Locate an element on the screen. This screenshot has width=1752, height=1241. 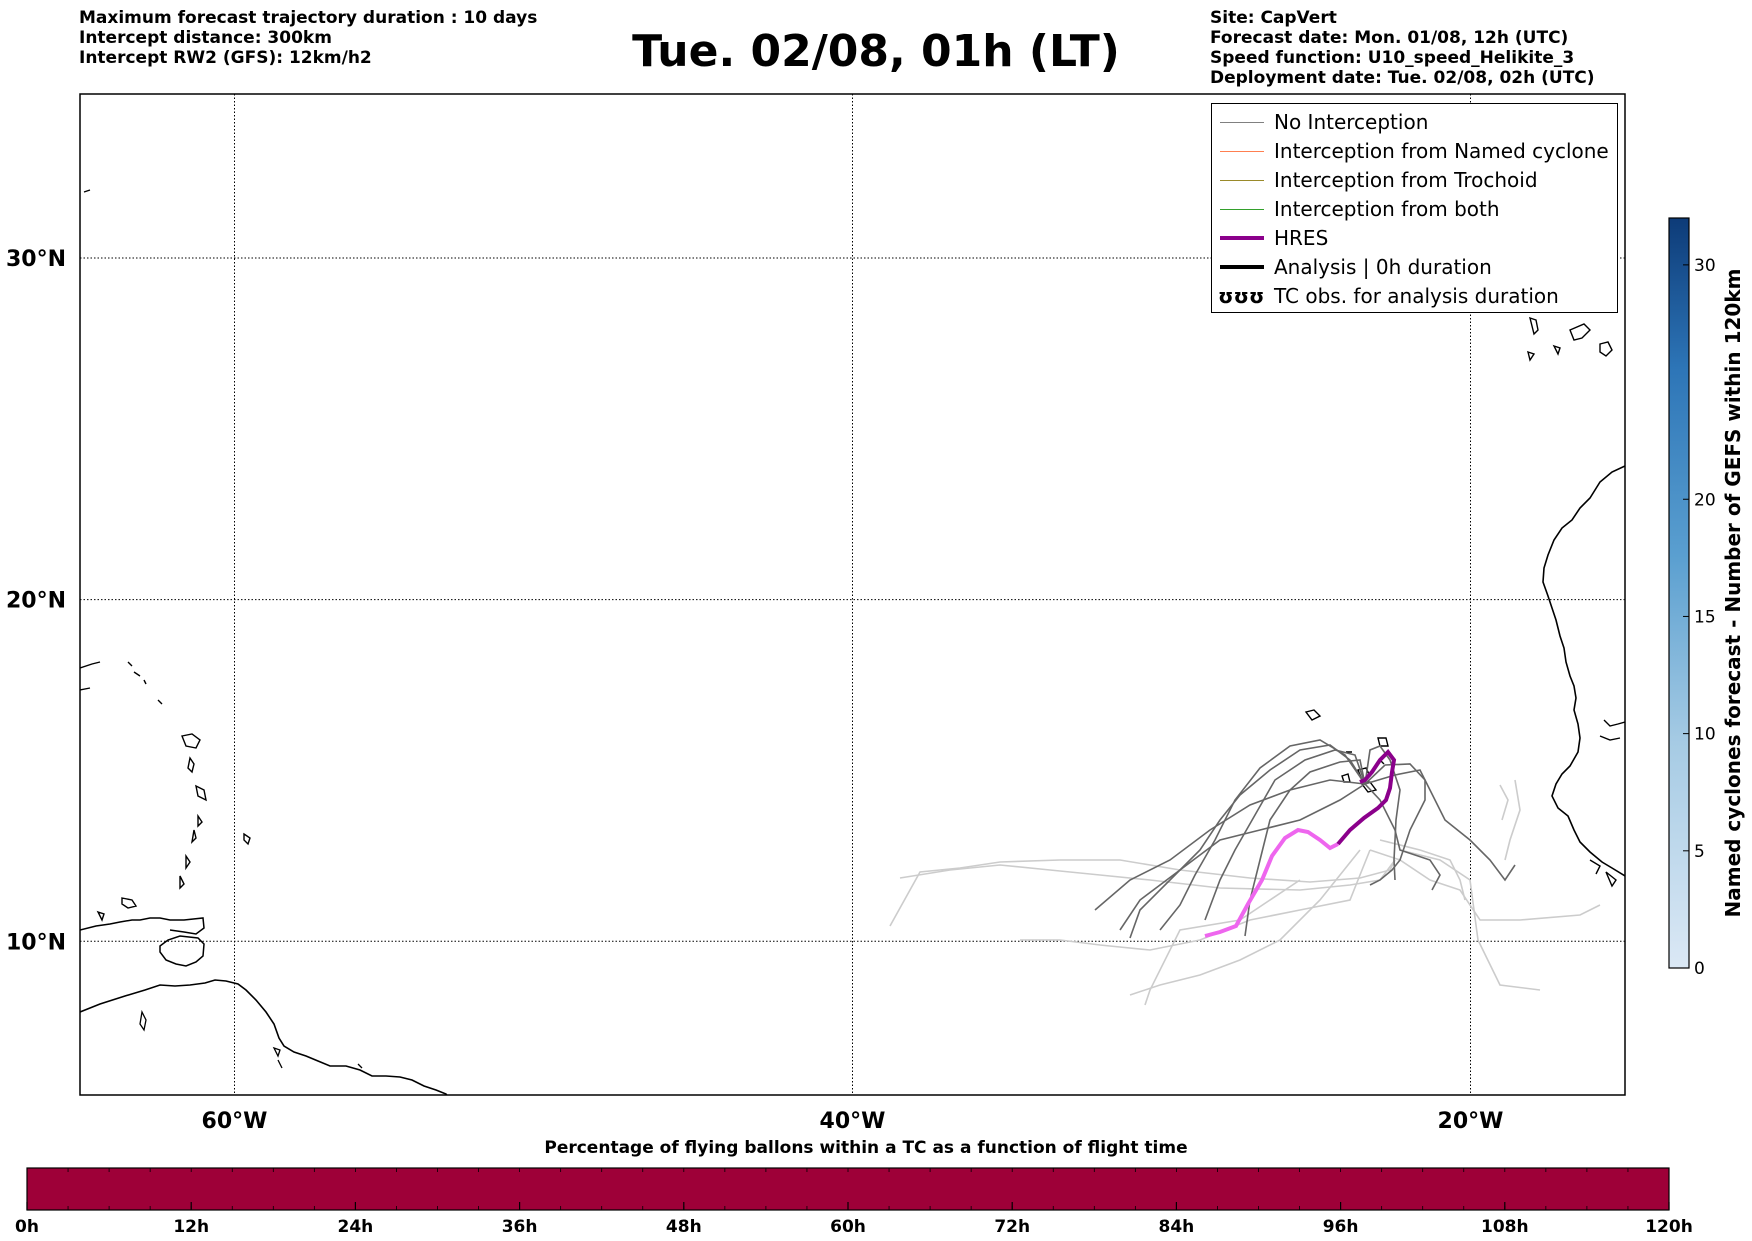
bottom-colorbar-tick-label: 12h is located at coordinates (191, 1227).